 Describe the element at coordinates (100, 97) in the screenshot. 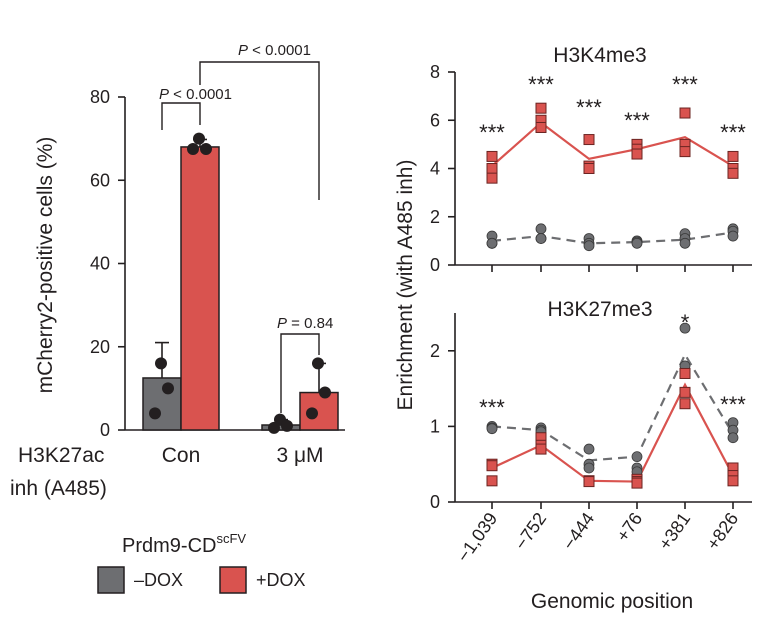

I see `bar-y-tick-label: 80` at that location.